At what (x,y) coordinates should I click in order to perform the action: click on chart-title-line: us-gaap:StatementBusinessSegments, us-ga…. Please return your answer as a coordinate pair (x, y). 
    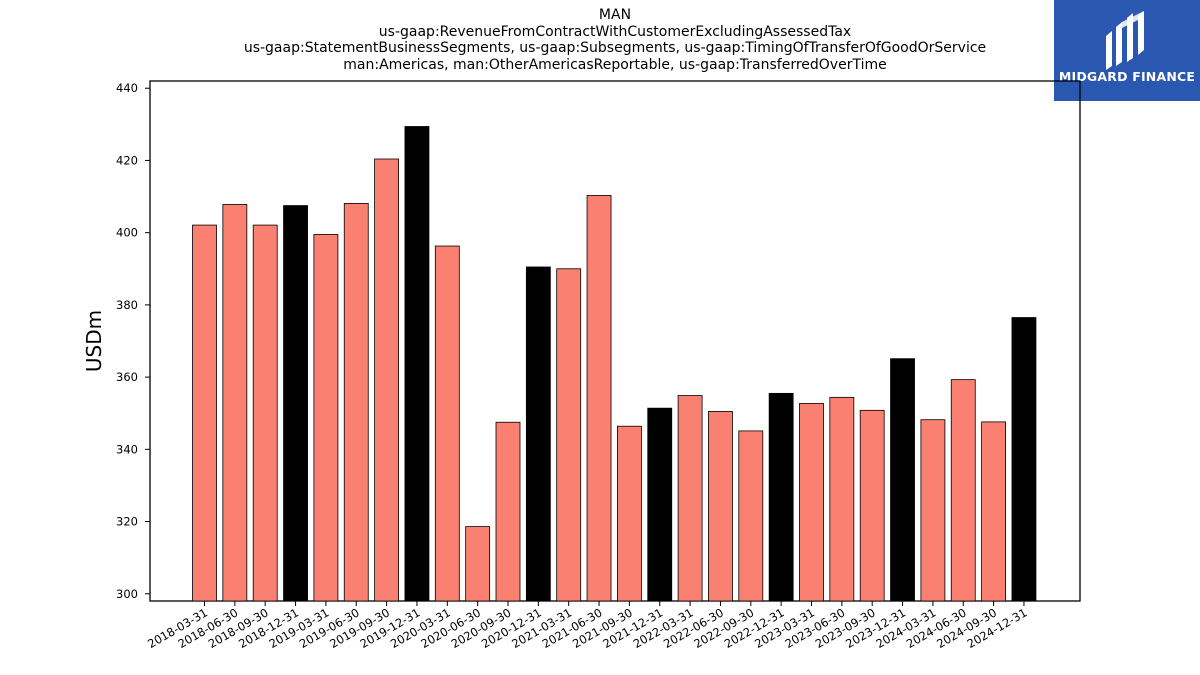
    Looking at the image, I should click on (615, 48).